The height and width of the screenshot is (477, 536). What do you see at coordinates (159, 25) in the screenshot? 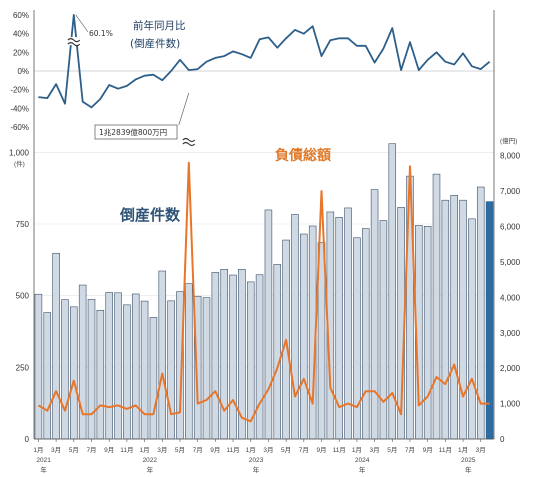
I see `yoy-title-line1: 前年同月比` at bounding box center [159, 25].